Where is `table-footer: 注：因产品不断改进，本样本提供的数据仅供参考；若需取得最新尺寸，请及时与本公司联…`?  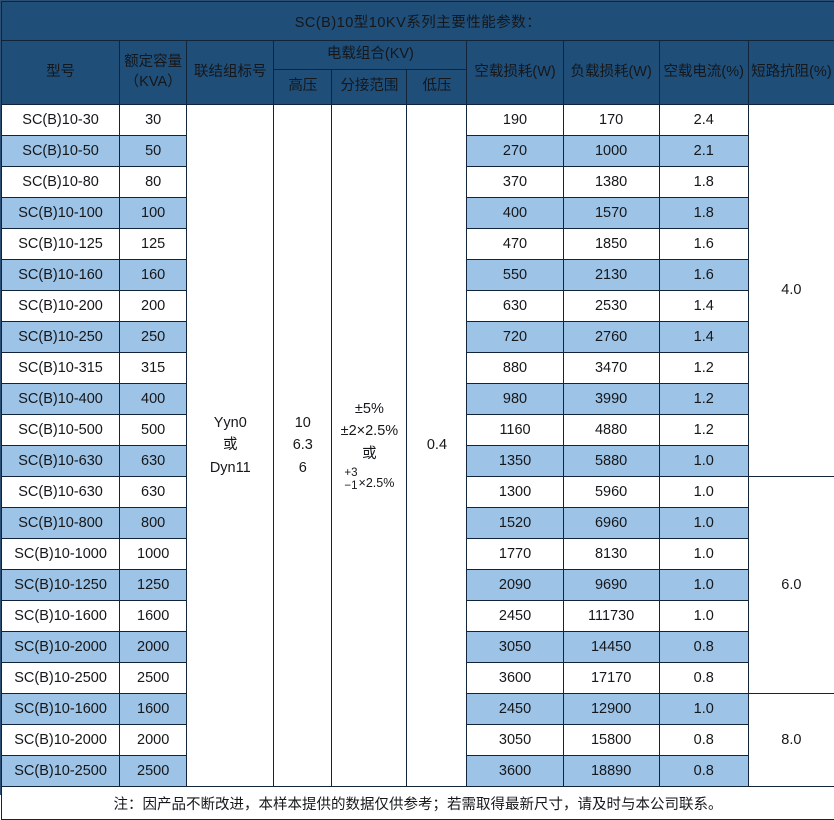 table-footer: 注：因产品不断改进，本样本提供的数据仅供参考；若需取得最新尺寸，请及时与本公司联… is located at coordinates (418, 803).